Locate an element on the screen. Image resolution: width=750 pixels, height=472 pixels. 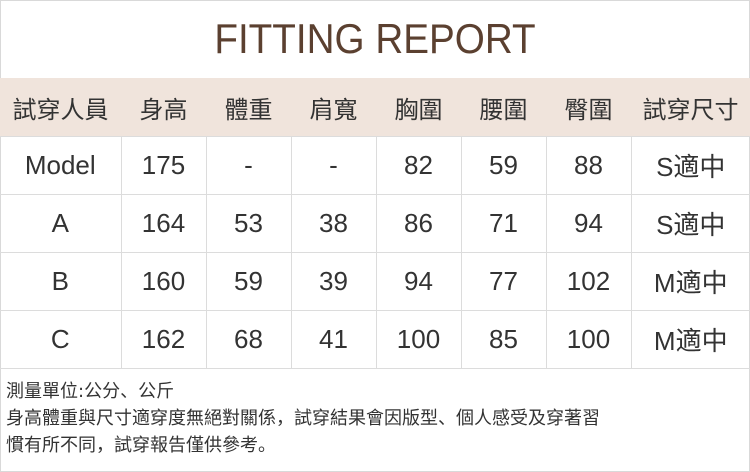
column-header: 肩寬 is located at coordinates (333, 107).